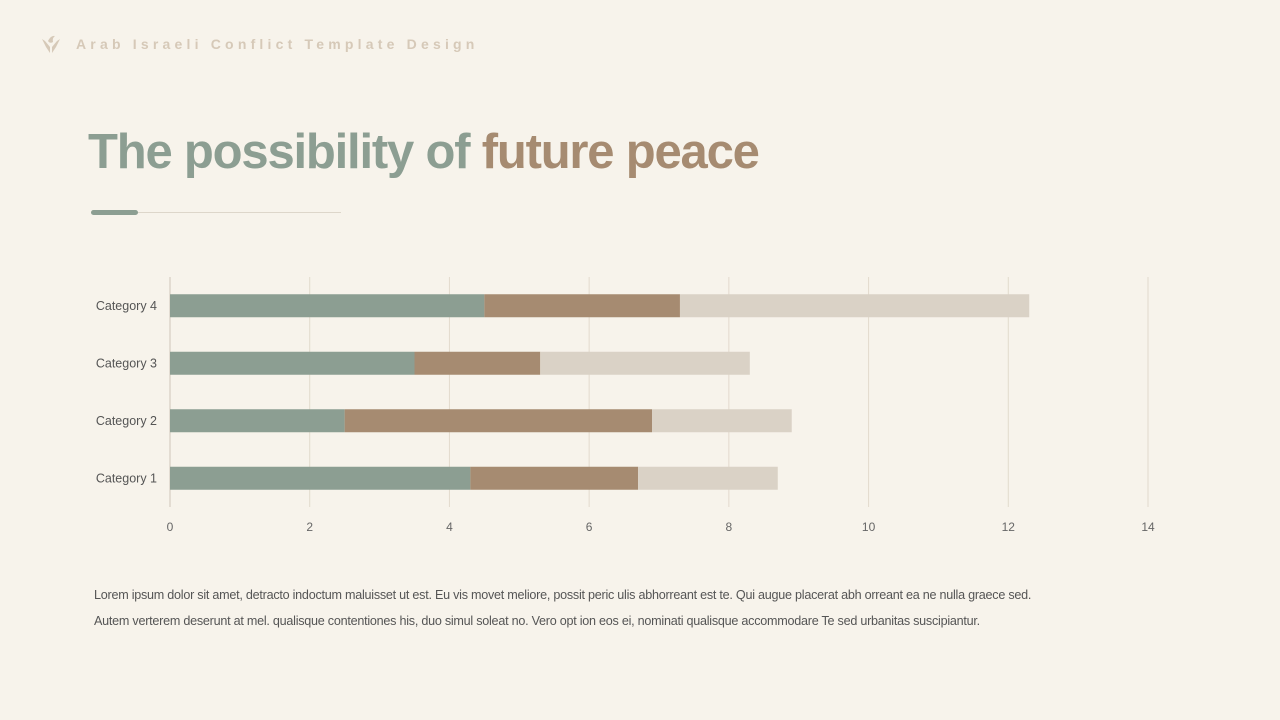 The image size is (1280, 720). I want to click on category-label: Category 3, so click(126, 363).